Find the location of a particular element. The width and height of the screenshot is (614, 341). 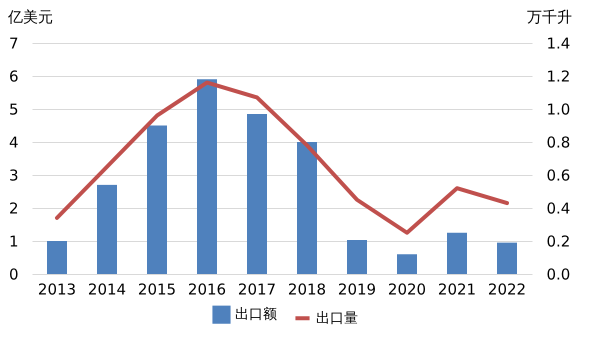

y2-tick-label: 0.8 is located at coordinates (558, 143).